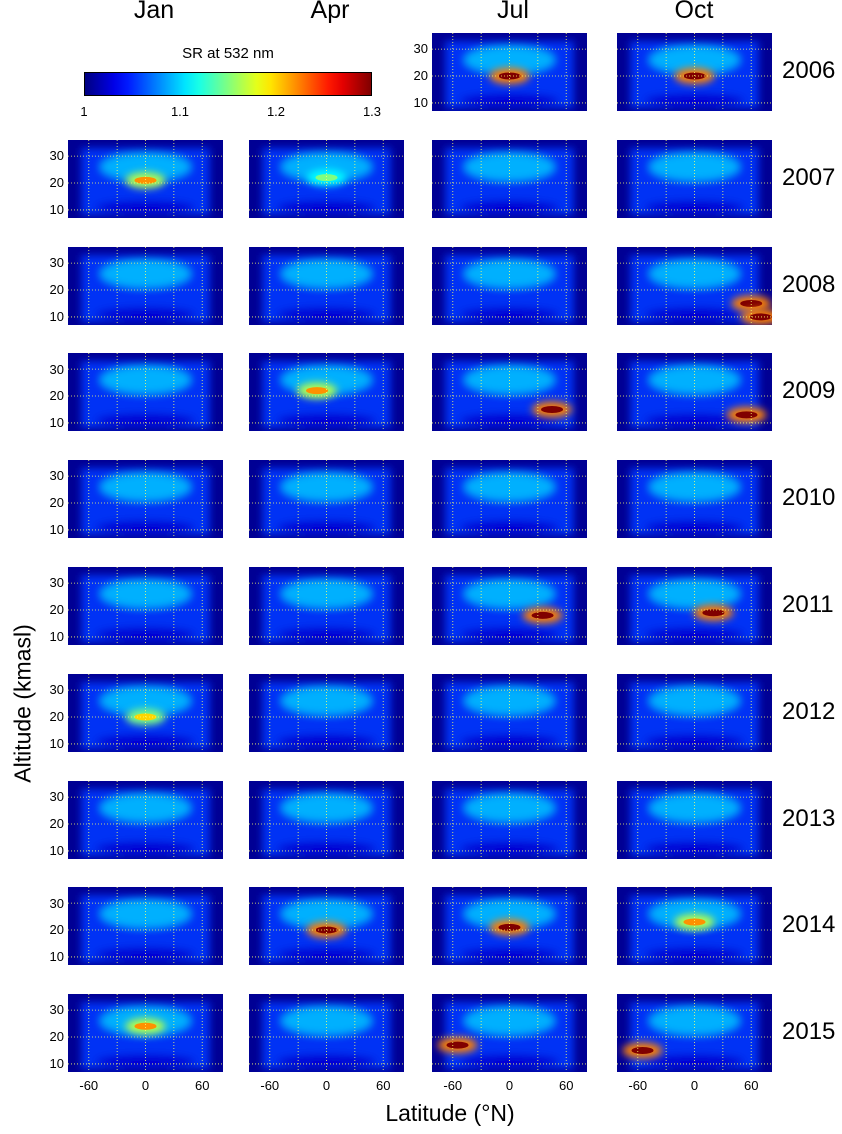 Image resolution: width=842 pixels, height=1134 pixels. Describe the element at coordinates (180, 111) in the screenshot. I see `colorbar-tick: 1.1` at that location.